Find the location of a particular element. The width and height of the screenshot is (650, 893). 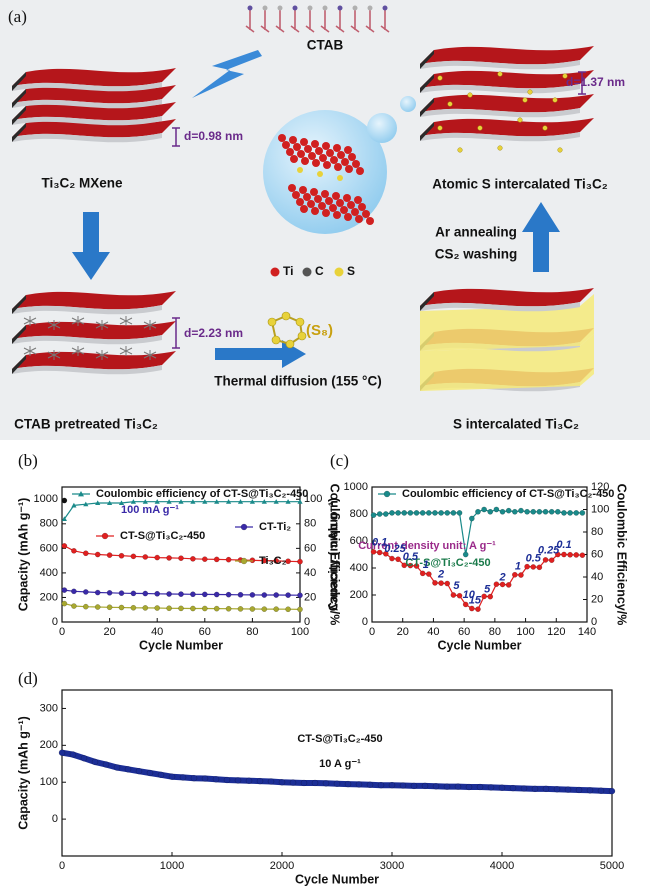

label: Ar annealing is located at coordinates (476, 232).